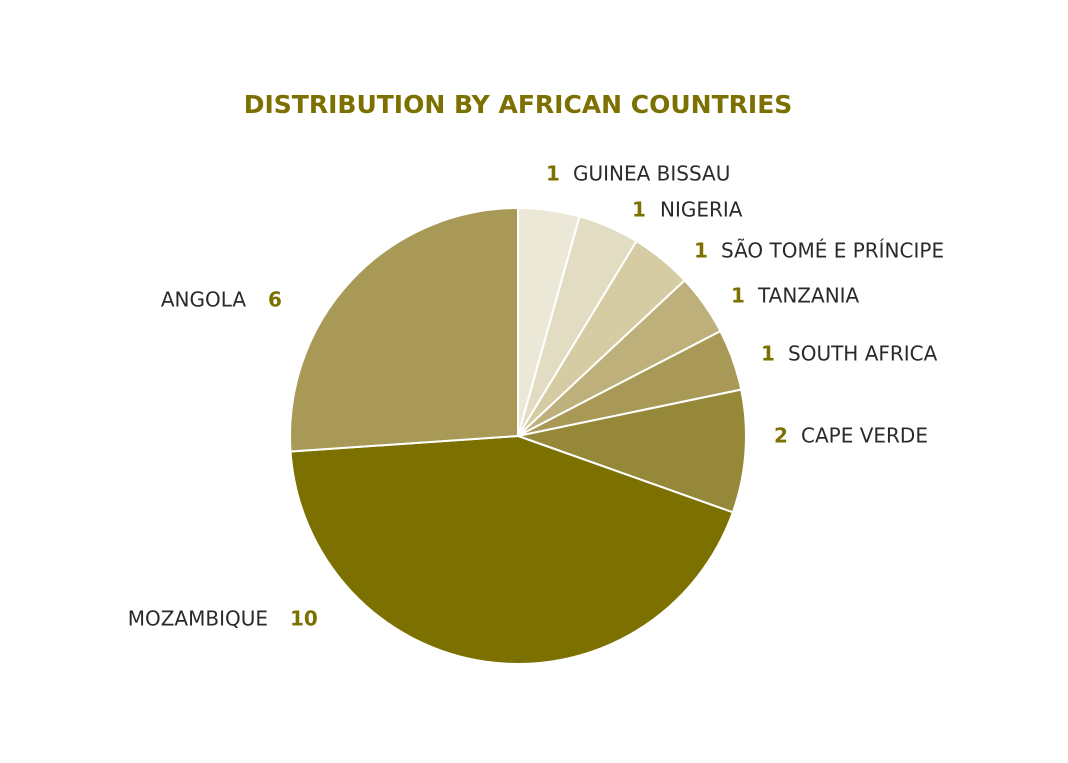  What do you see at coordinates (651, 174) in the screenshot?
I see `category-label: GUINEA BISSAU` at bounding box center [651, 174].